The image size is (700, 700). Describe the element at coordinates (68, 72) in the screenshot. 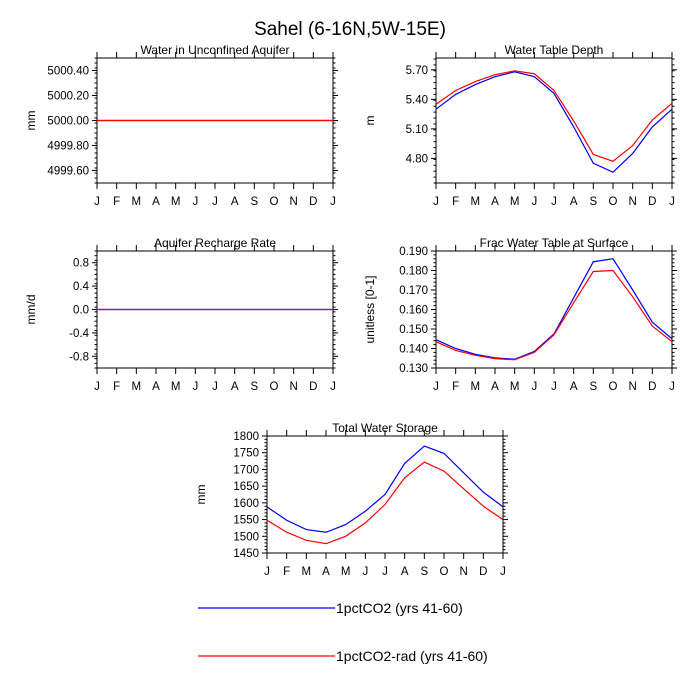

I see `y-tick-label: 5000.40` at that location.